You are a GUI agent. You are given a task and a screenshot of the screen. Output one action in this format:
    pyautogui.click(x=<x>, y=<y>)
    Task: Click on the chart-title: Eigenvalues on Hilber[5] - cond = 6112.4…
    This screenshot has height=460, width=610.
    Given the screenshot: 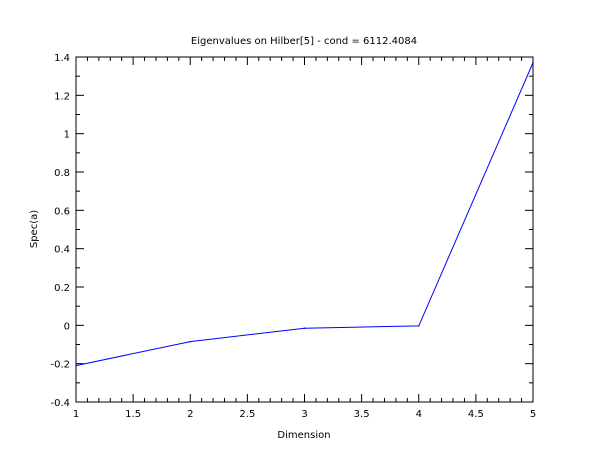 What is the action you would take?
    pyautogui.click(x=304, y=41)
    